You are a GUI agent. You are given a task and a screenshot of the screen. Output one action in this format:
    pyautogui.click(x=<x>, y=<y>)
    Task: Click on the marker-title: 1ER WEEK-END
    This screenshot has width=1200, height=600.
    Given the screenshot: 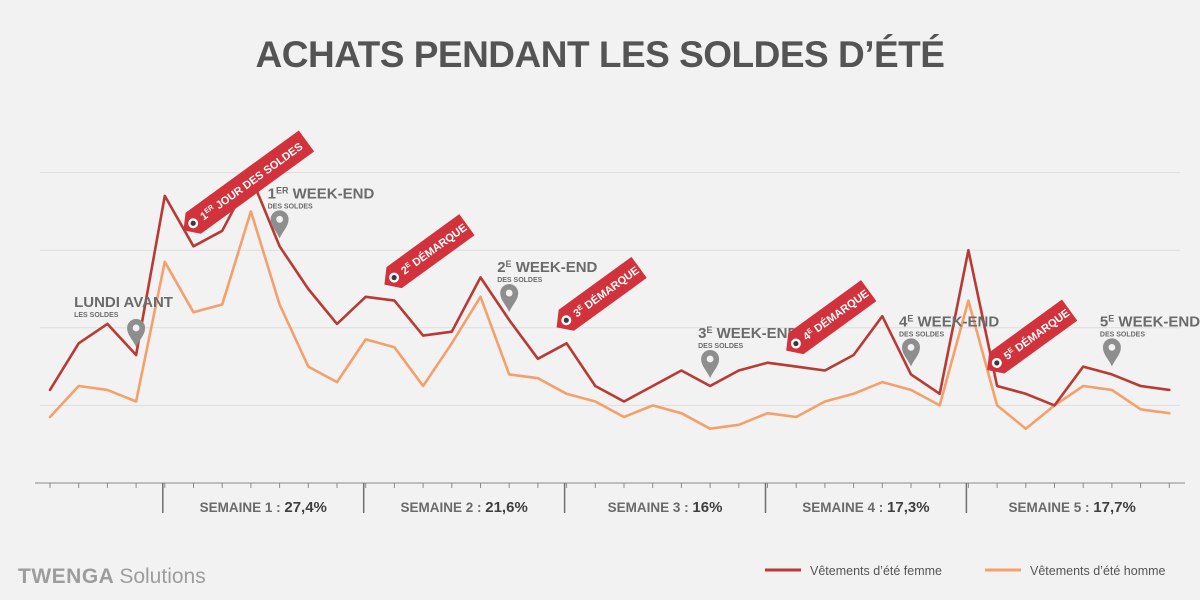 What is the action you would take?
    pyautogui.click(x=321, y=193)
    